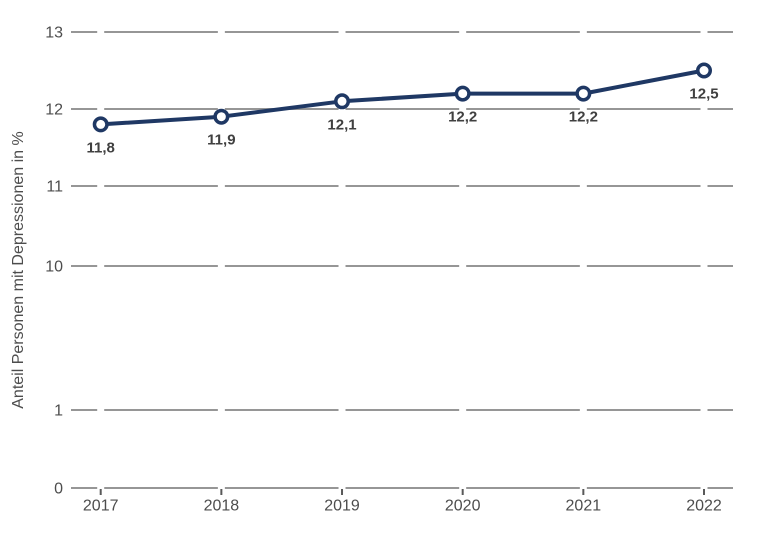 Image resolution: width=760 pixels, height=543 pixels. Describe the element at coordinates (58, 489) in the screenshot. I see `y-tick-label: 0` at that location.